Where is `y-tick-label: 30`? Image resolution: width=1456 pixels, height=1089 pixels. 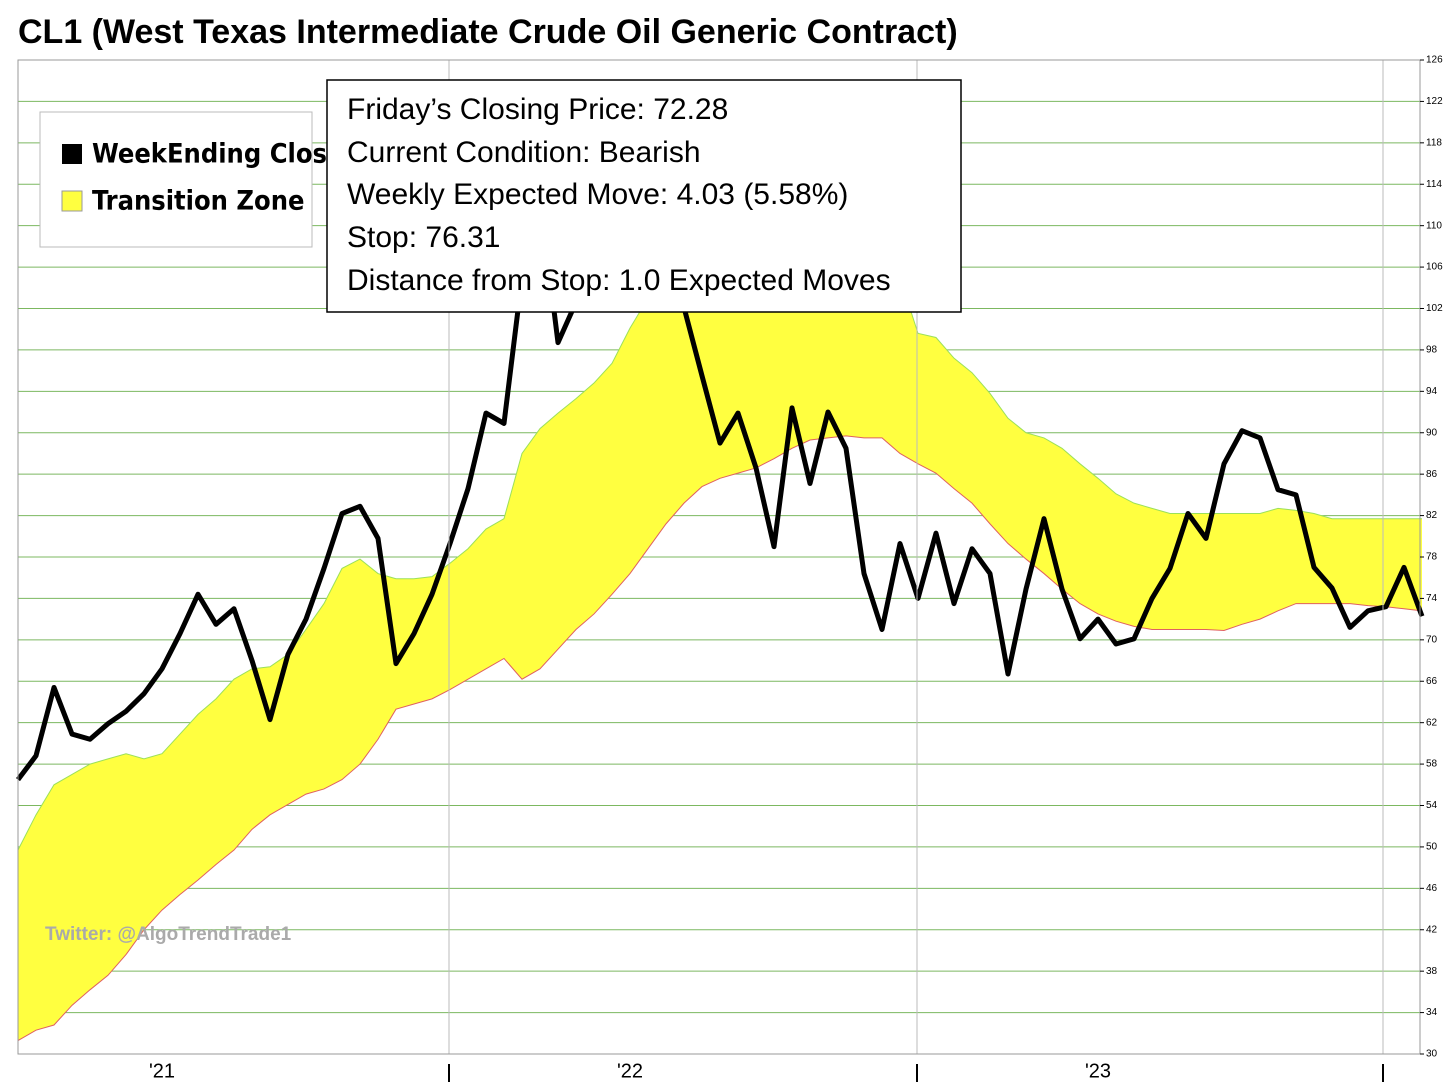 y-tick-label: 30 is located at coordinates (1432, 1054).